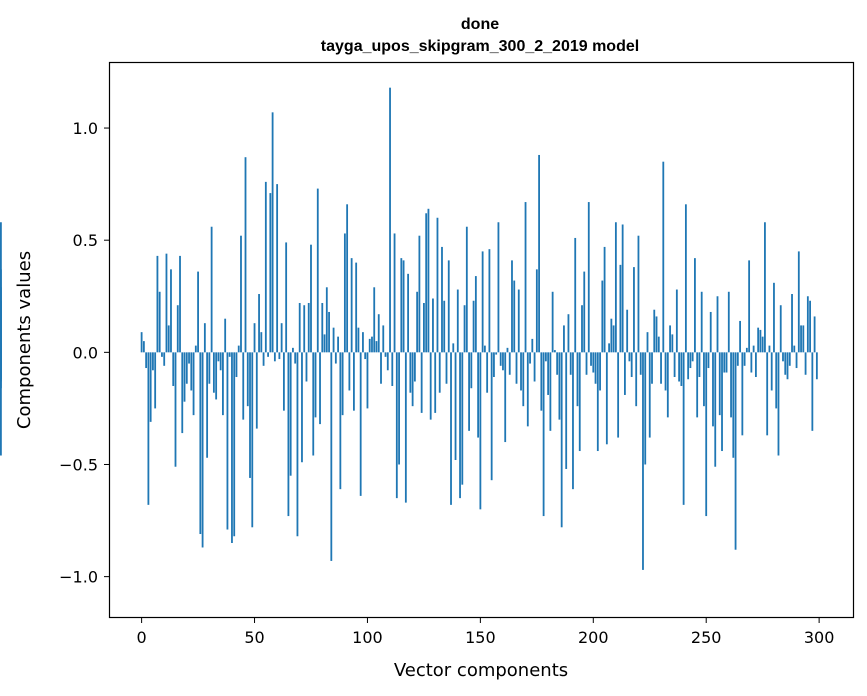 This screenshot has width=867, height=696. Describe the element at coordinates (254, 637) in the screenshot. I see `x-tick-label: 50` at that location.